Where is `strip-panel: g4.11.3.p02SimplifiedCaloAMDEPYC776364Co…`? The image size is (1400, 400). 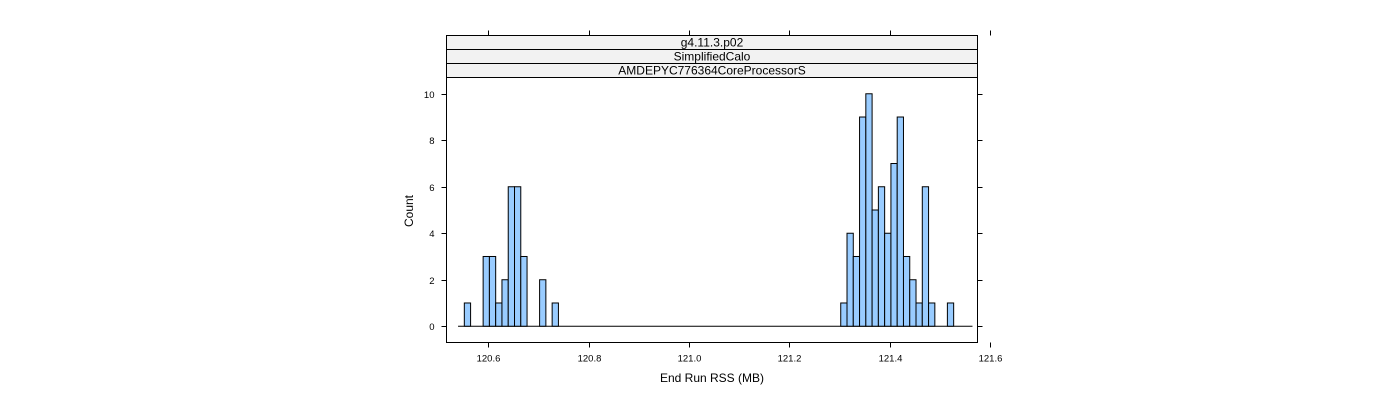
strip-panel: g4.11.3.p02SimplifiedCaloAMDEPYC776364Co… is located at coordinates (712, 56).